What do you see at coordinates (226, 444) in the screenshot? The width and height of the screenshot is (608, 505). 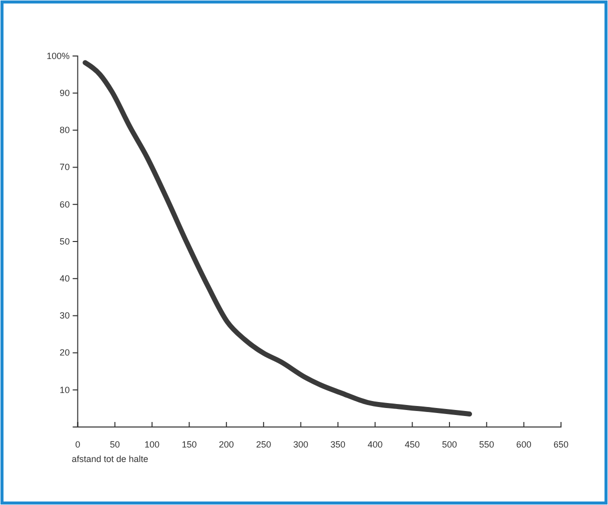 I see `x-tick-label: 200` at bounding box center [226, 444].